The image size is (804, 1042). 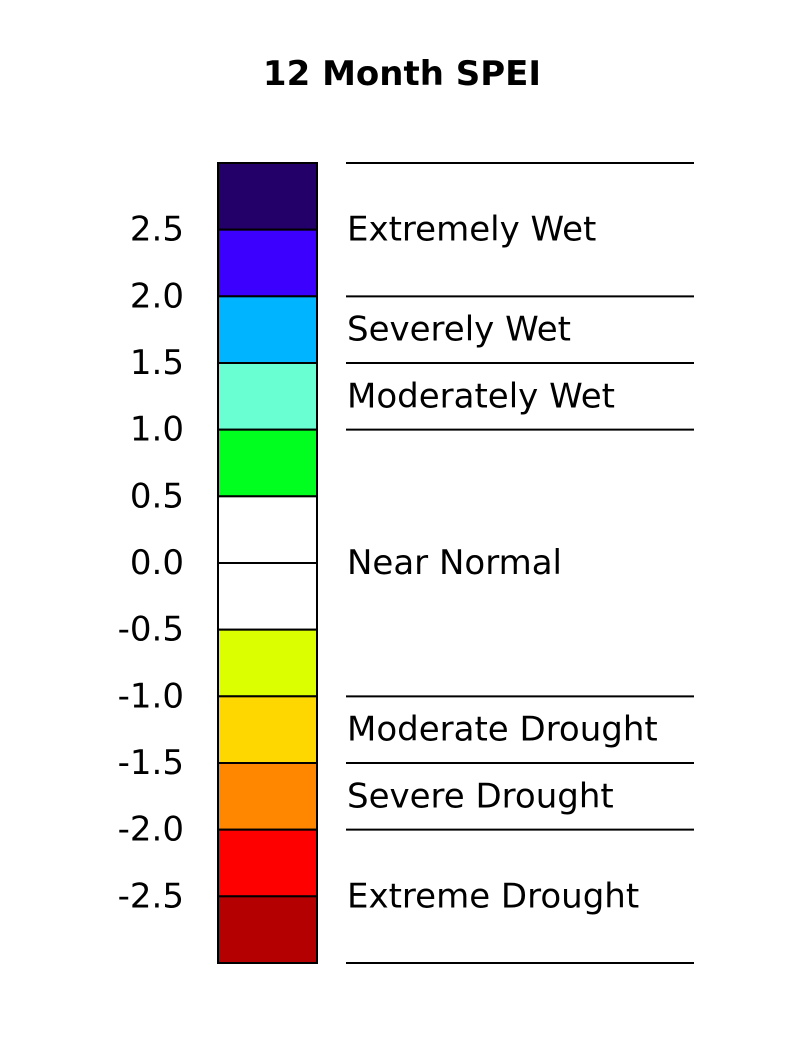 What do you see at coordinates (157, 296) in the screenshot?
I see `tick-label: 2.0` at bounding box center [157, 296].